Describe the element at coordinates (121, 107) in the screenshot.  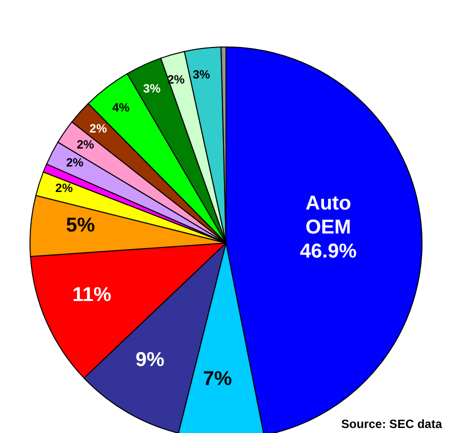
I see `data-label: 4%` at that location.